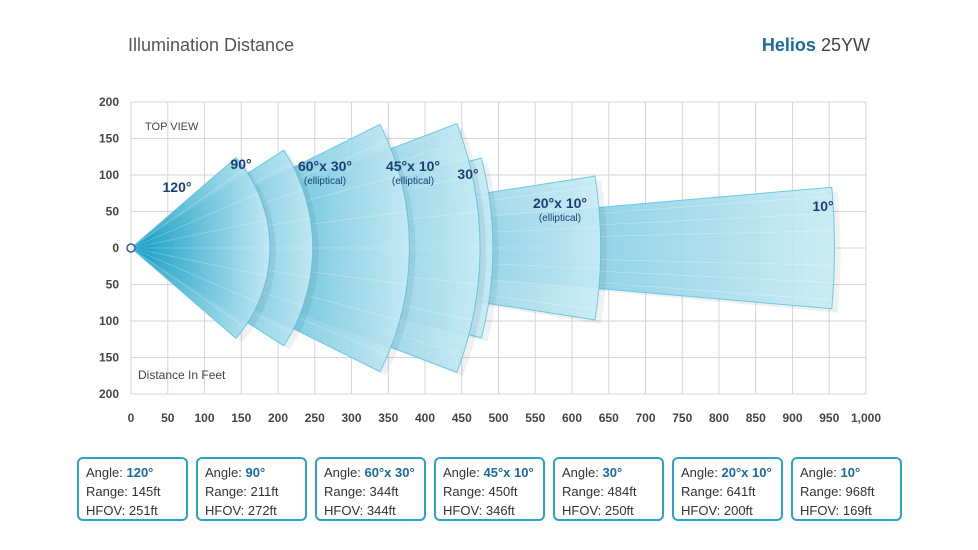 This screenshot has width=978, height=550. I want to click on x-tick-label: 300, so click(351, 418).